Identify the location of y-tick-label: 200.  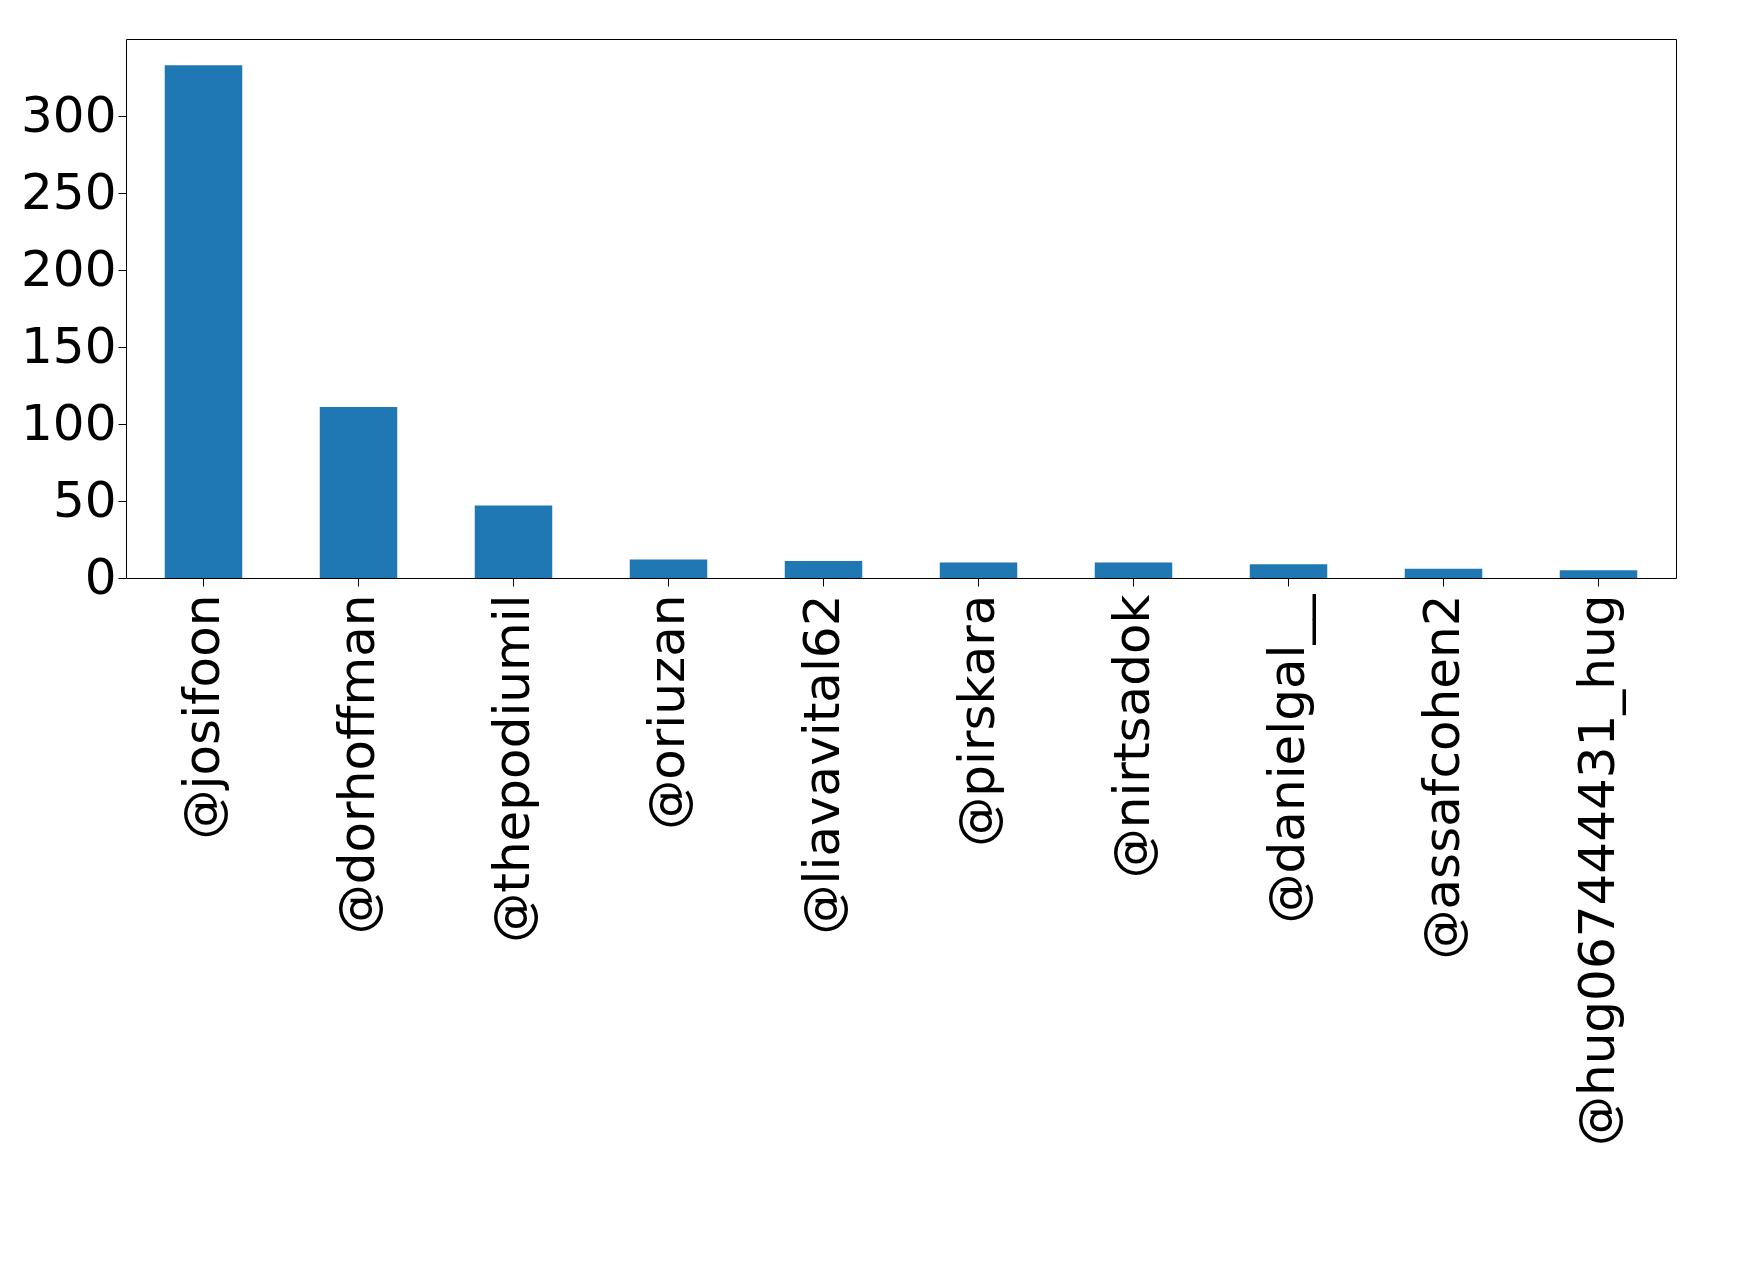
(69, 268).